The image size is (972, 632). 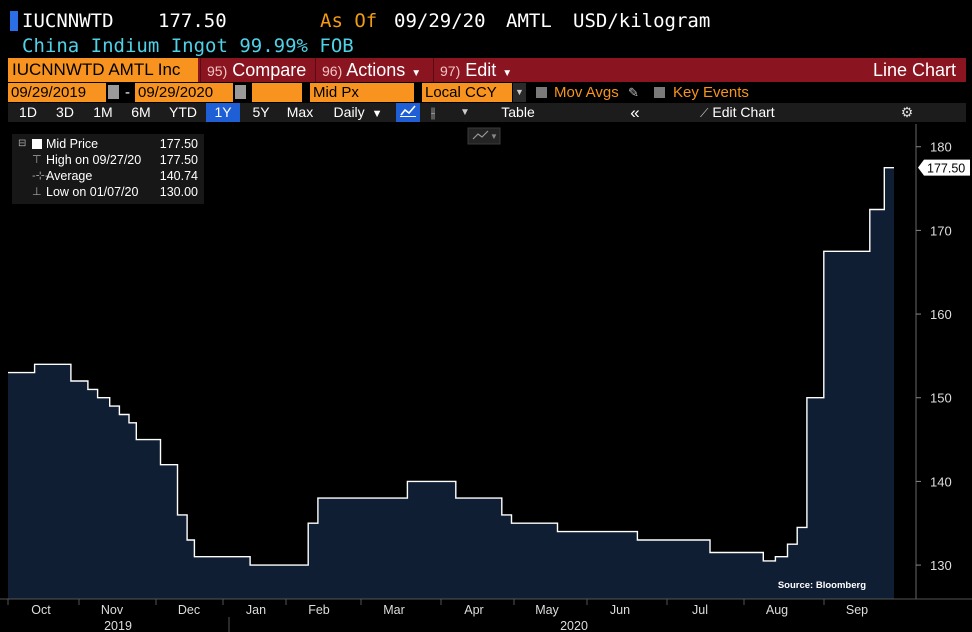 I want to click on key-events-label: Key Events, so click(x=711, y=92).